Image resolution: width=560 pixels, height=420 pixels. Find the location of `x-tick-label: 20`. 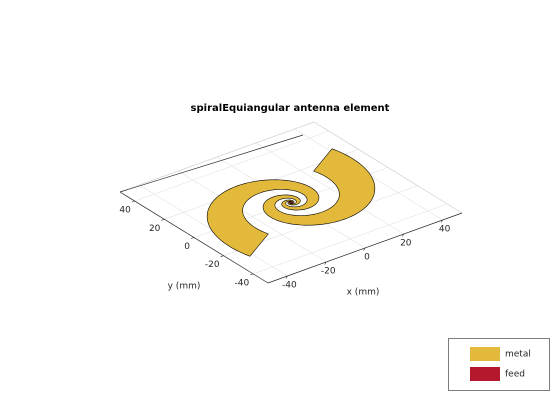

x-tick-label: 20 is located at coordinates (406, 244).